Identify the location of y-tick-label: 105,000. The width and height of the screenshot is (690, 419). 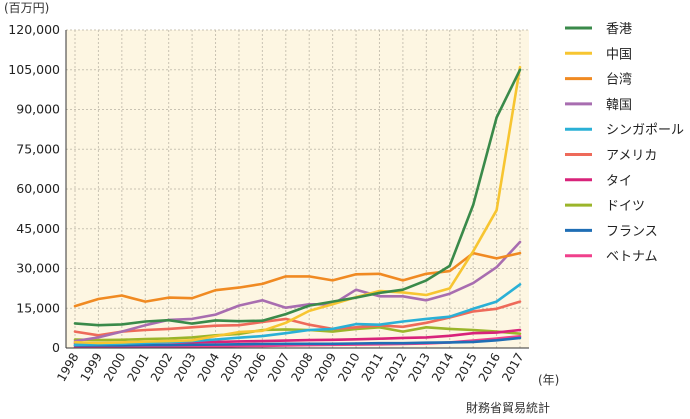
(34, 69).